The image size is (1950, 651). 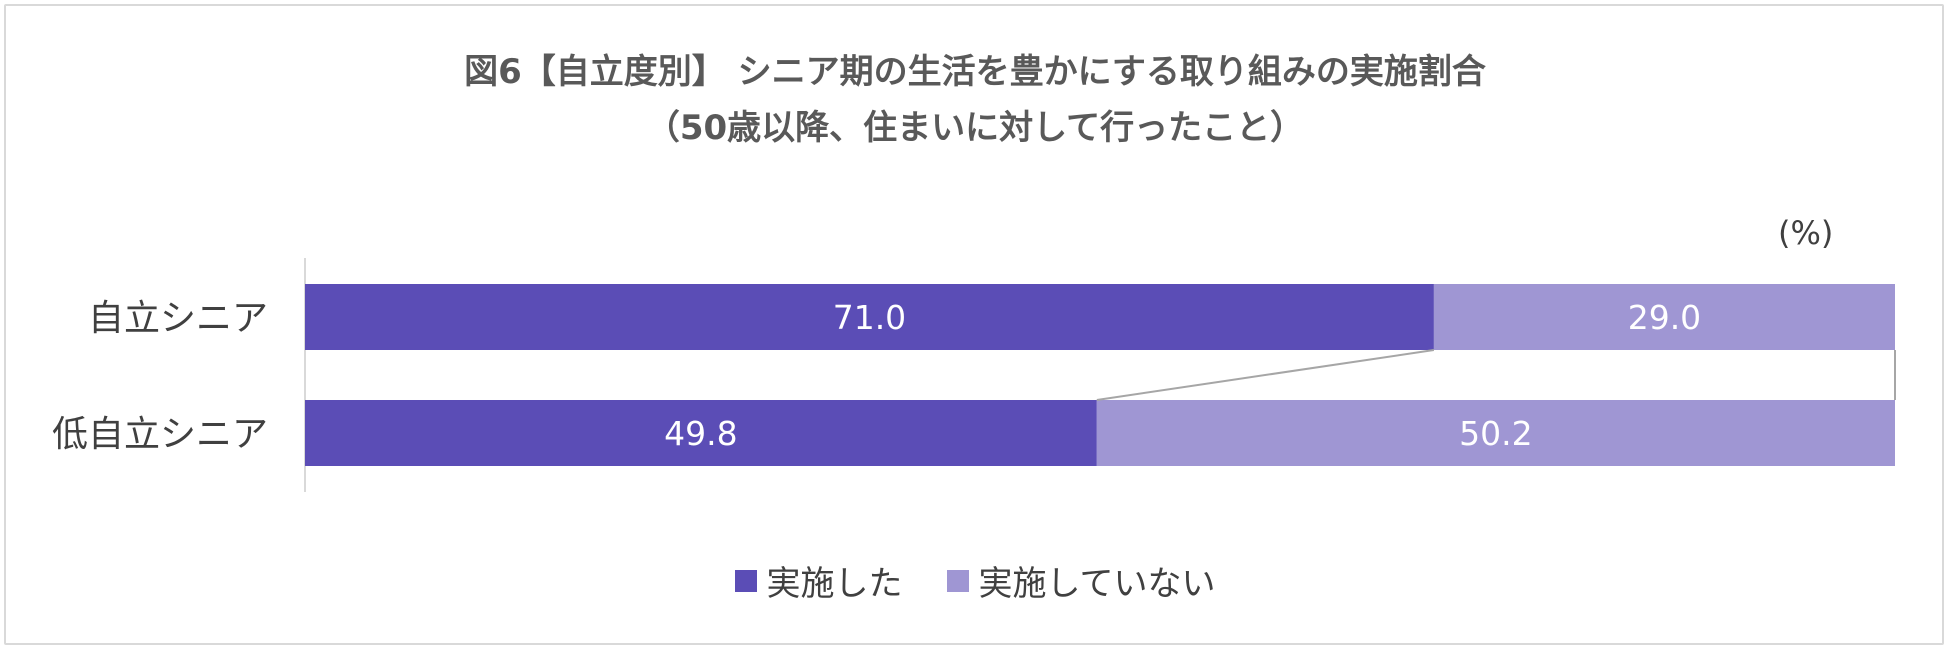 I want to click on chart-title: 図6【自立度別】 シニア期の生活を豊かにする取り組みの実施割合, so click(x=975, y=72).